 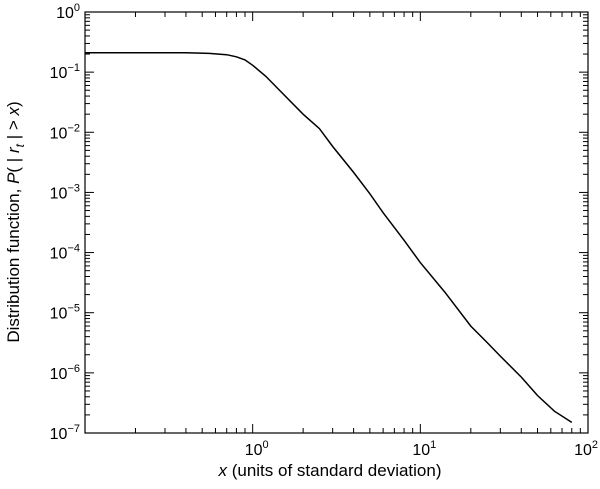 I want to click on y-tick-label-exponent: −1, so click(x=73, y=68).